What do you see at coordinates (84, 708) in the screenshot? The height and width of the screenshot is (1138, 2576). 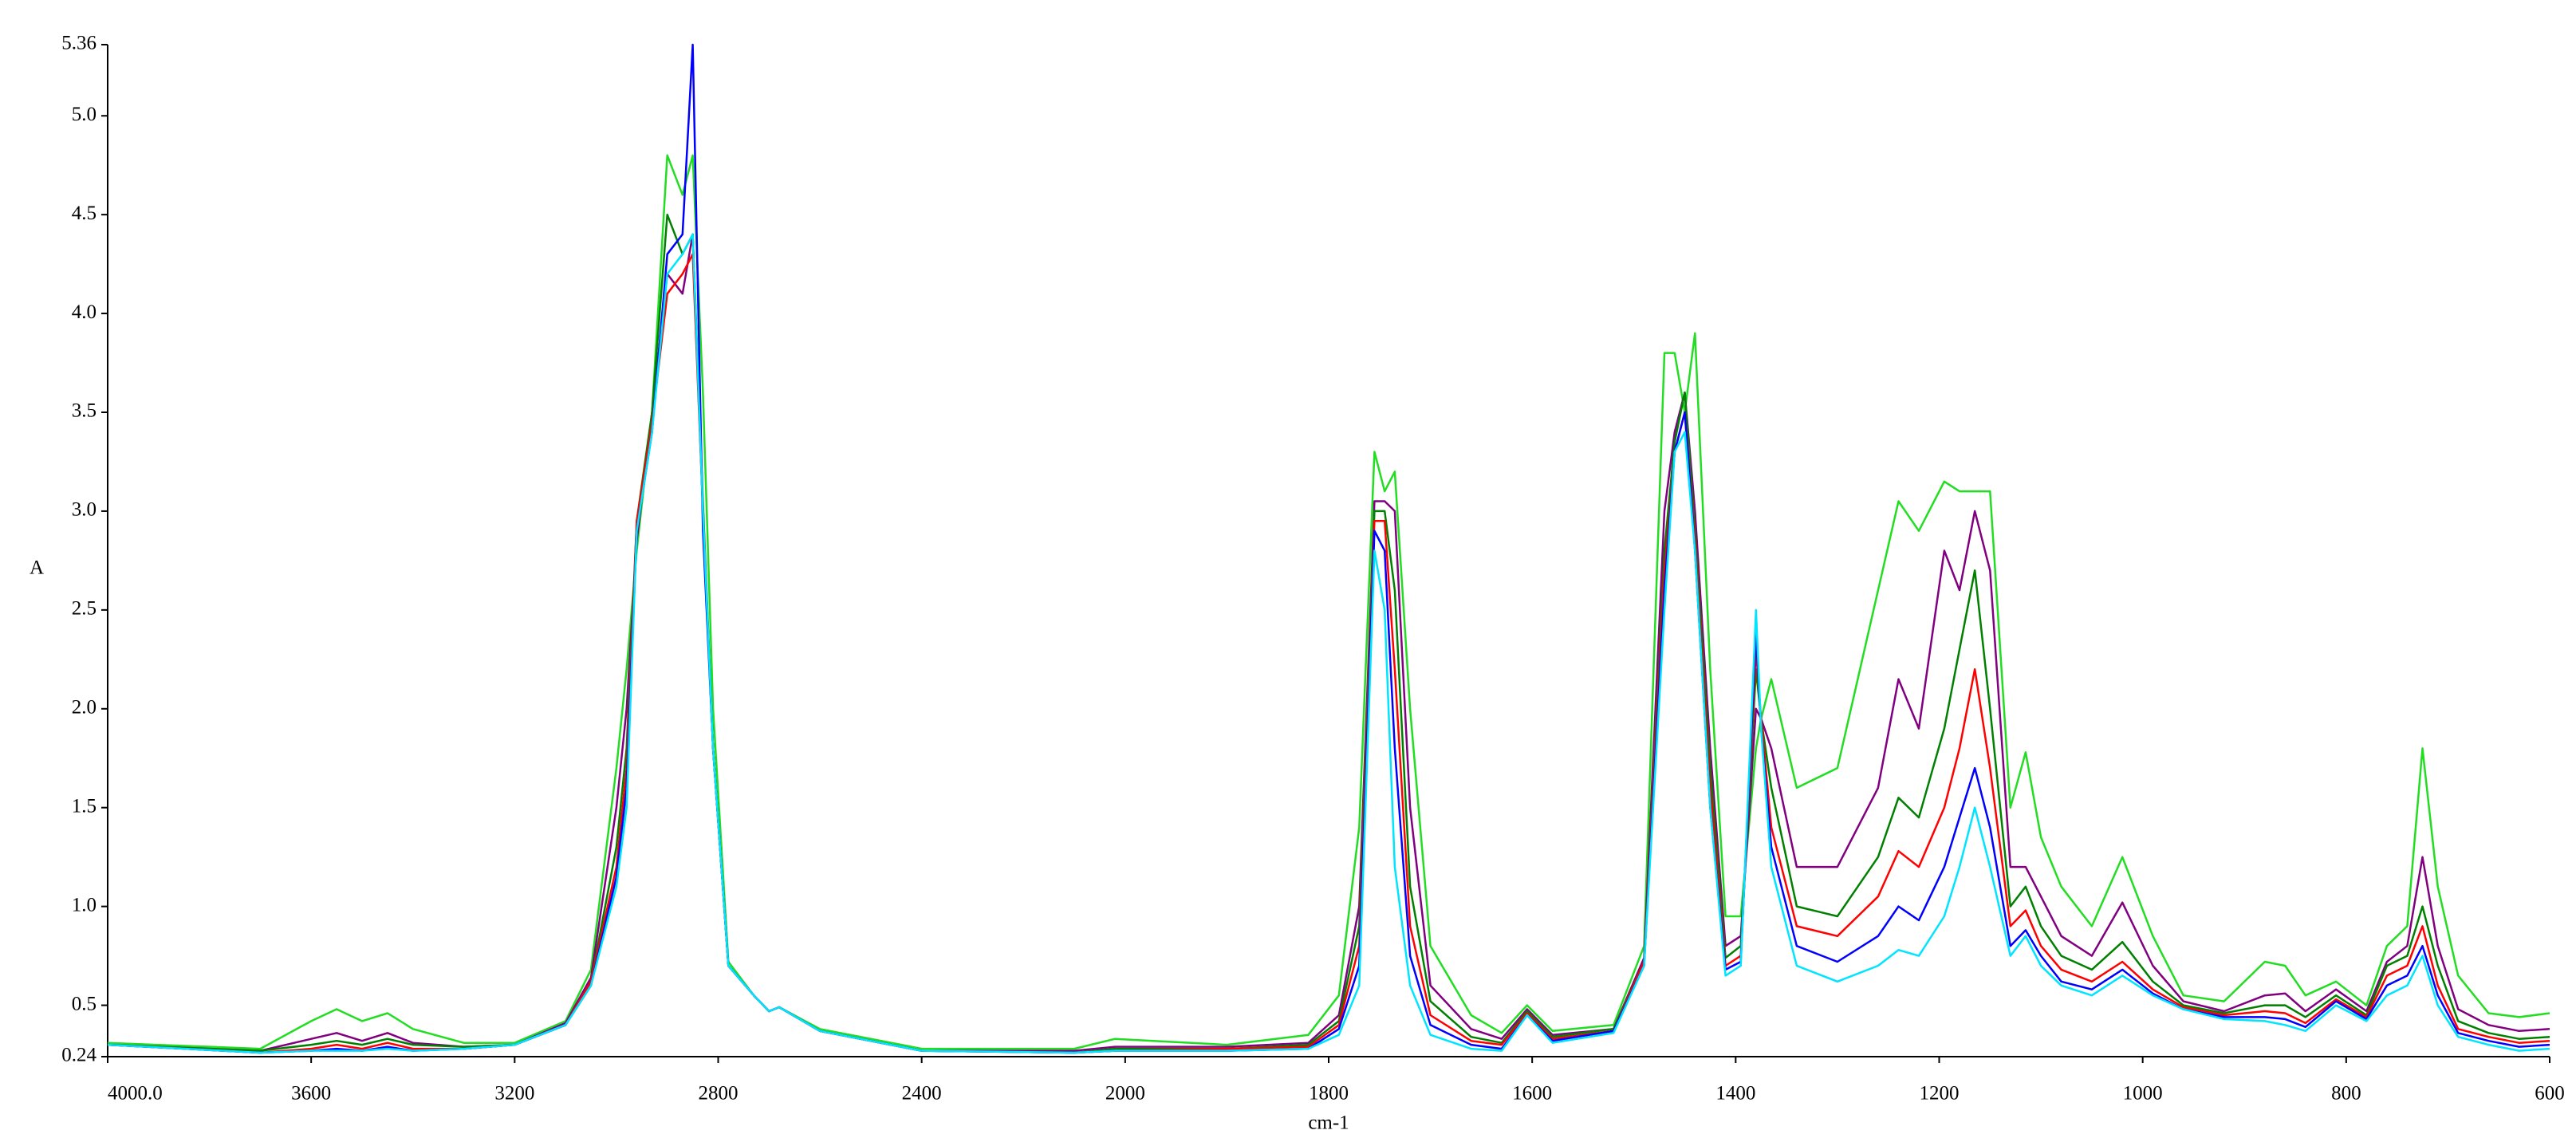 I see `y-tick-label: 2.0` at bounding box center [84, 708].